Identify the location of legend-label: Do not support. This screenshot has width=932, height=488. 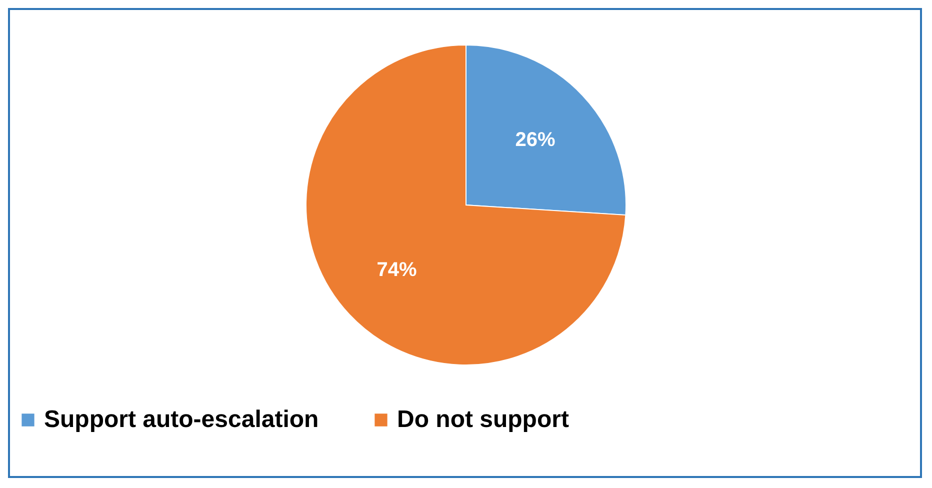
(483, 419).